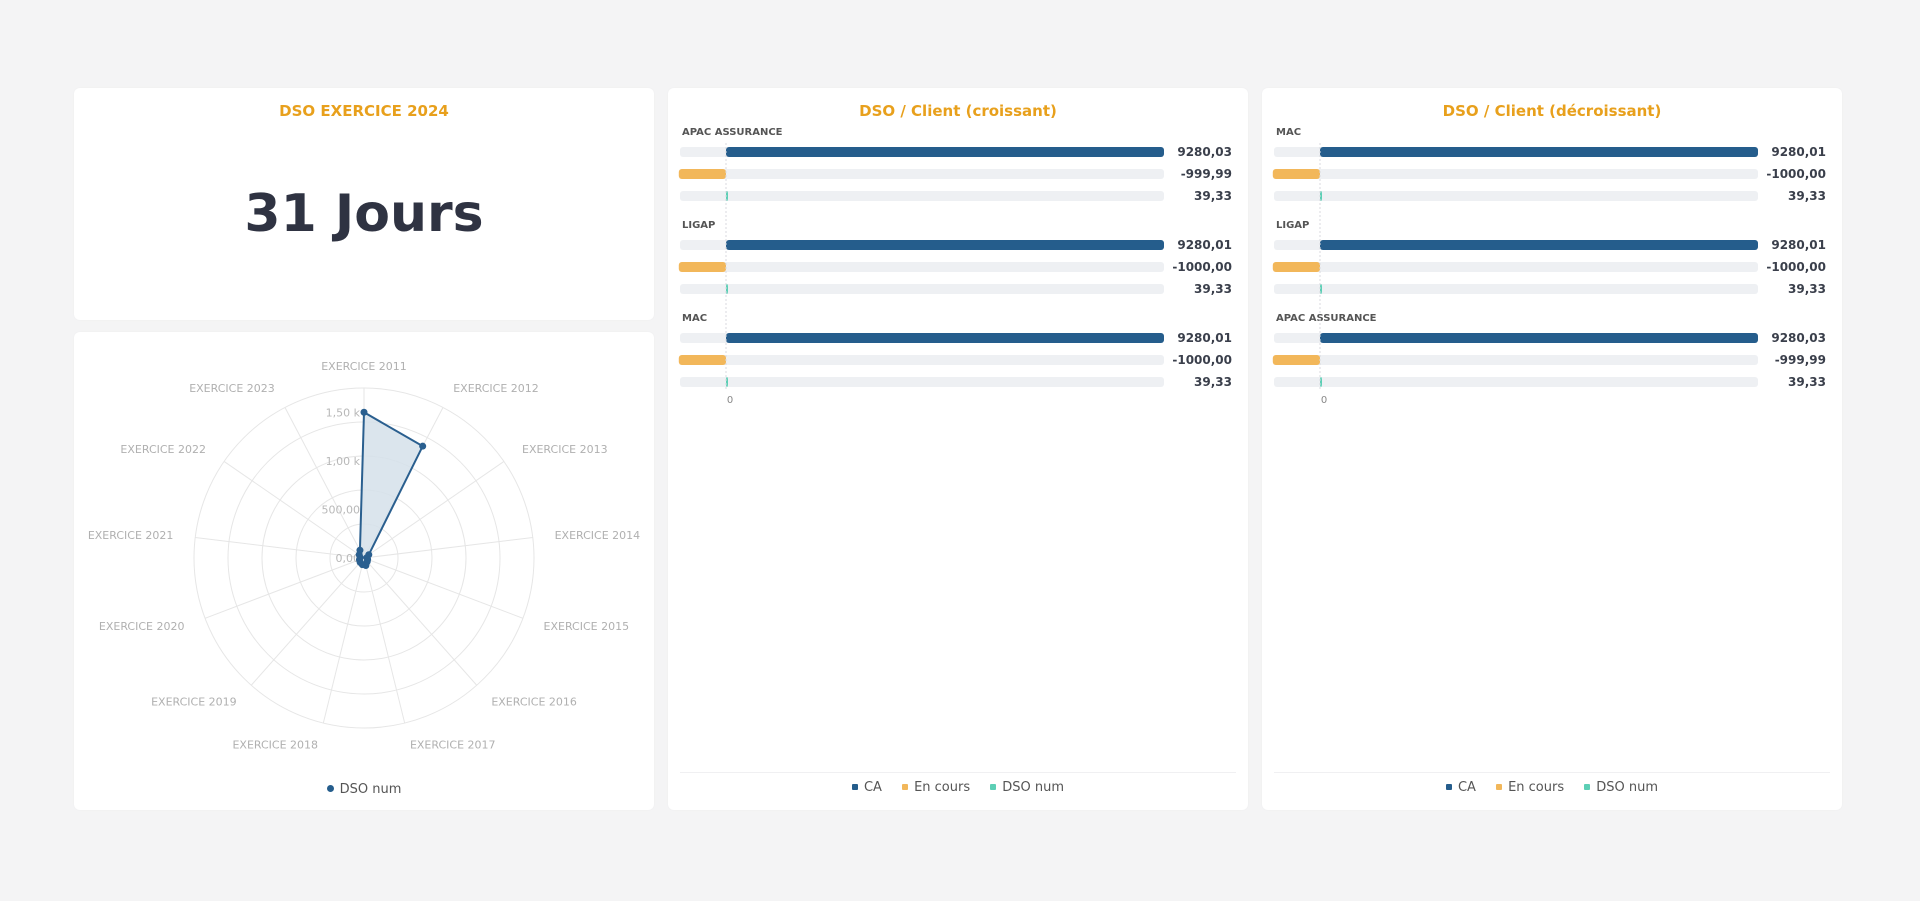  Describe the element at coordinates (698, 225) in the screenshot. I see `category-label: LIGAP` at that location.